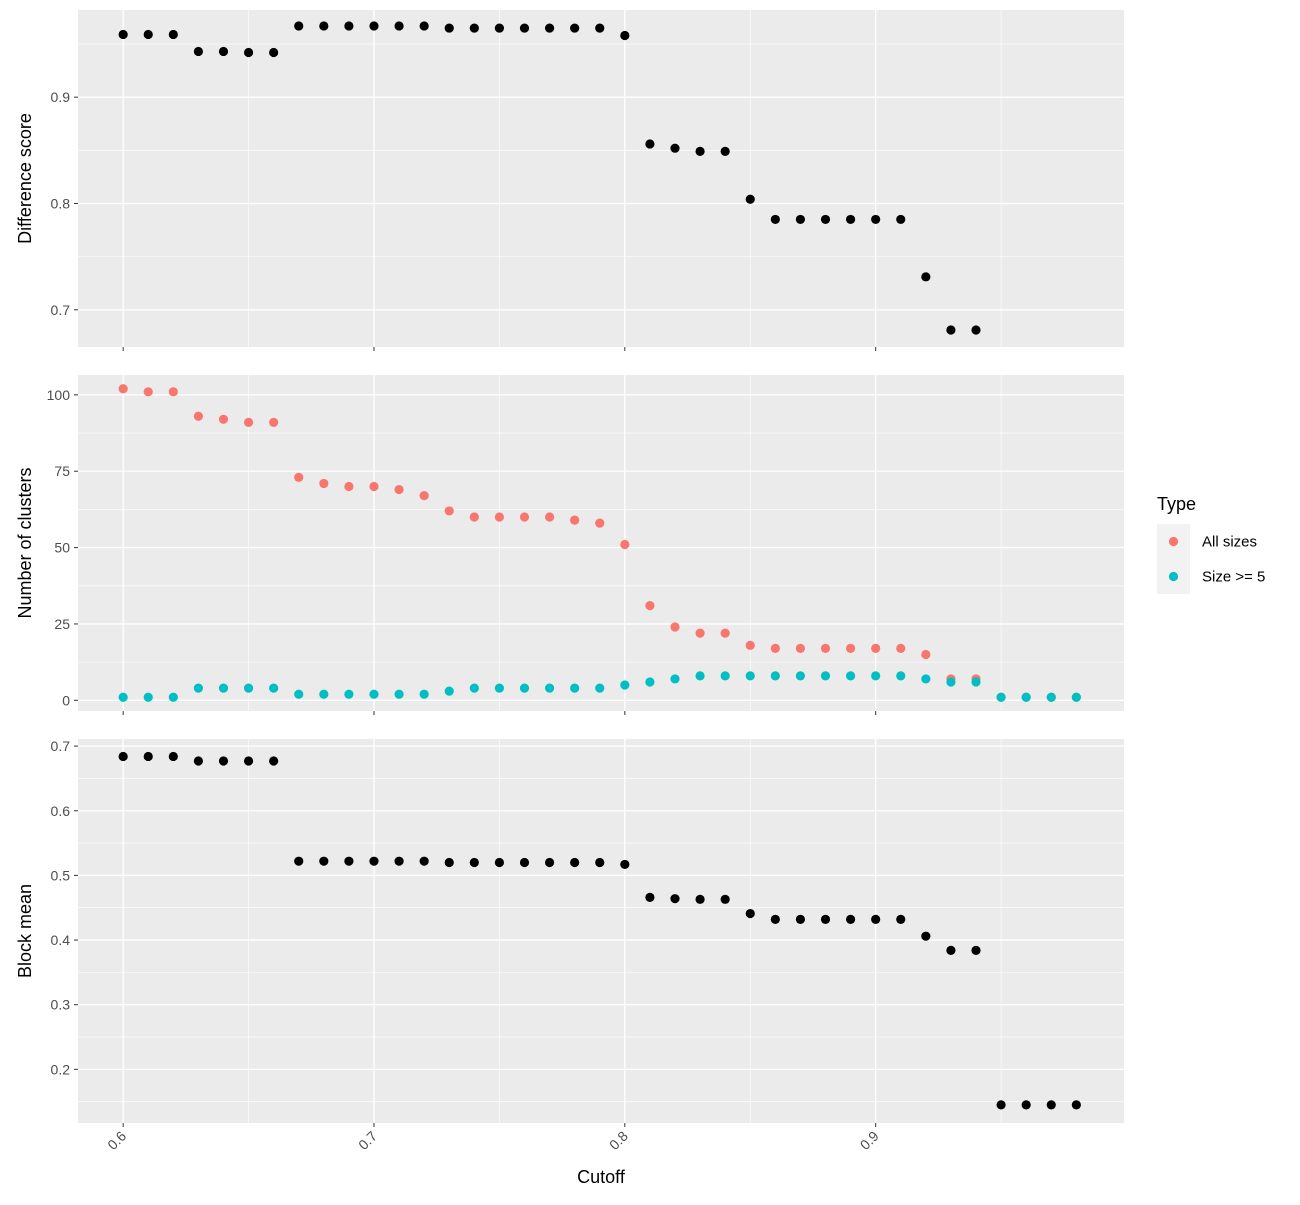 Image resolution: width=1300 pixels, height=1205 pixels. Describe the element at coordinates (61, 1005) in the screenshot. I see `y-tick-label: 0.3` at that location.